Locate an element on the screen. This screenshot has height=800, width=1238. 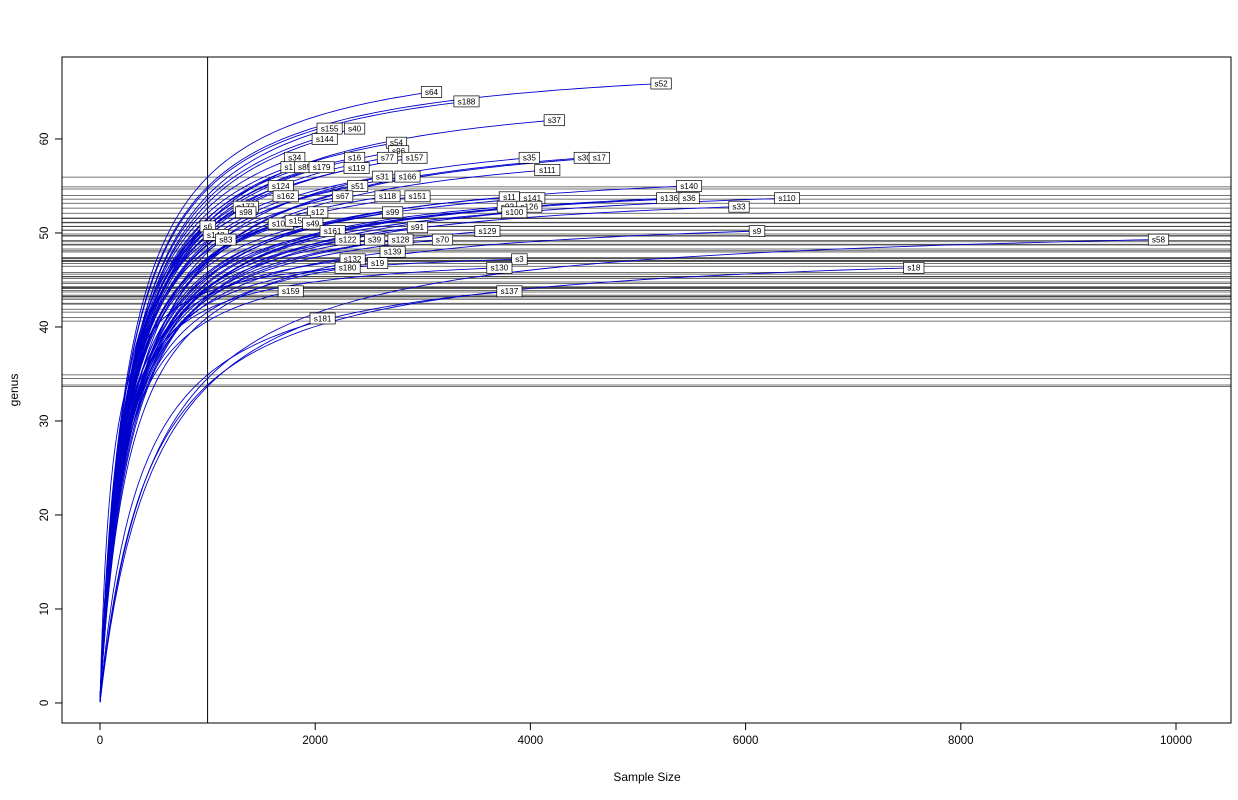
curve-label-s102: s102 is located at coordinates (281, 224).